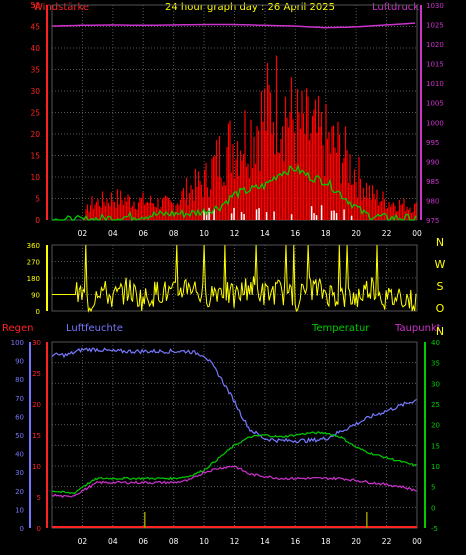 The image size is (466, 555). I want to click on humidity-label: Luftfeuchte, so click(94, 328).